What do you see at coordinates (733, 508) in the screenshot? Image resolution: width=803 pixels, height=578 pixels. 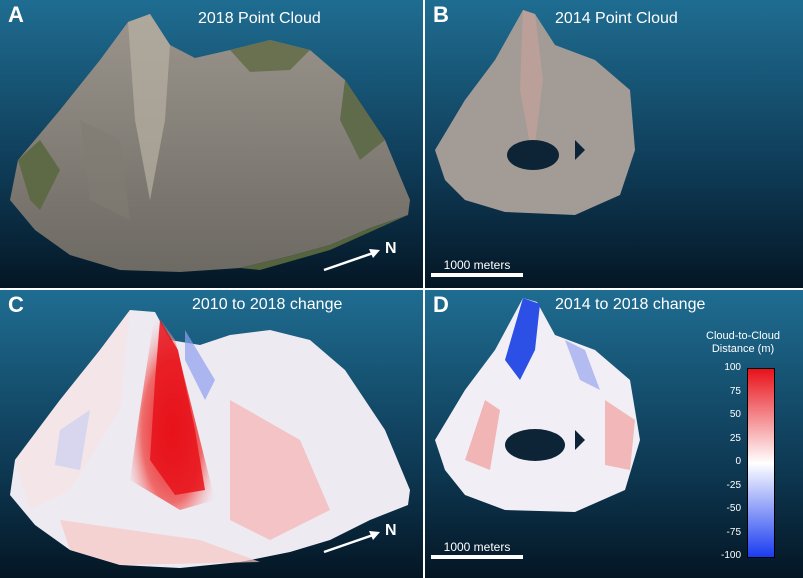 I see `colorbar-tick-label: -50` at bounding box center [733, 508].